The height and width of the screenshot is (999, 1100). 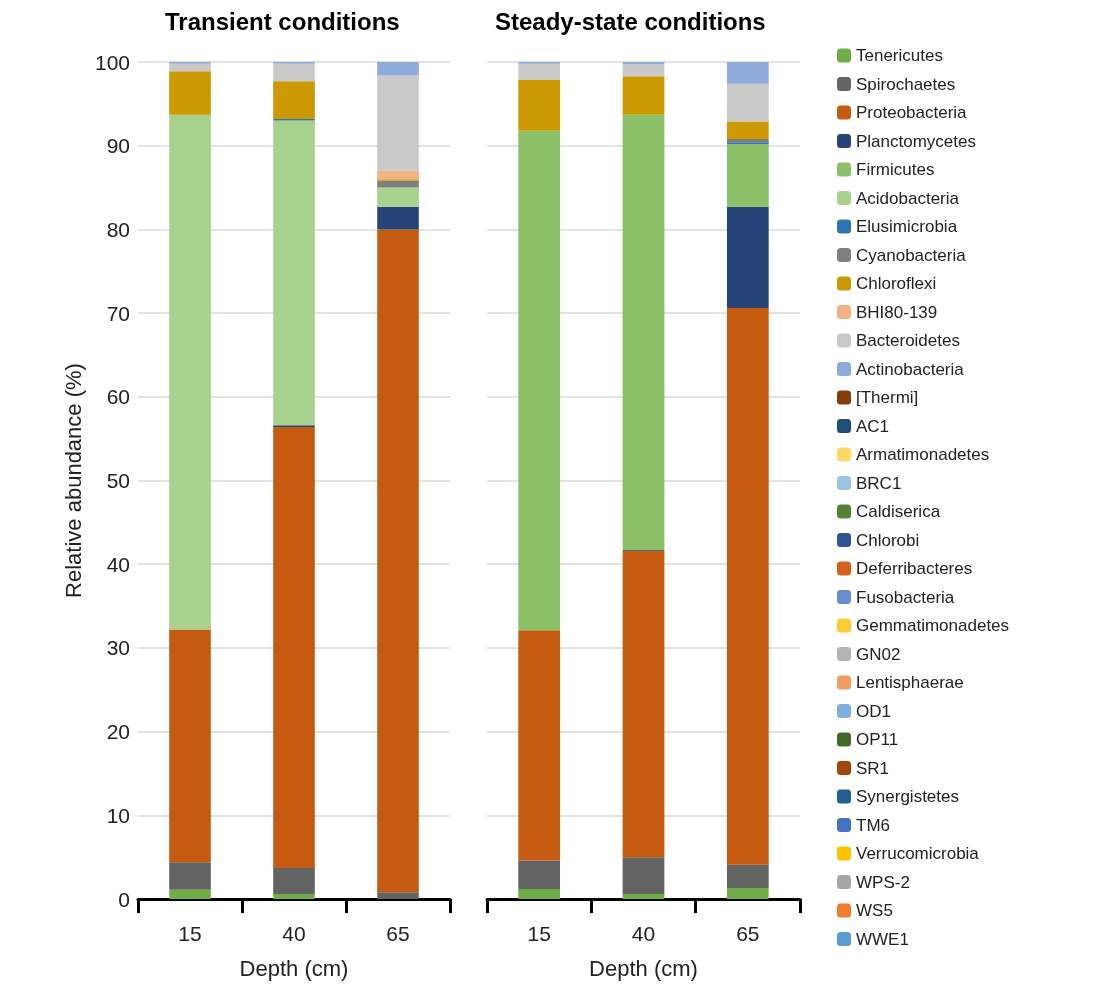 I want to click on y-tick-label: 100, so click(x=112, y=62).